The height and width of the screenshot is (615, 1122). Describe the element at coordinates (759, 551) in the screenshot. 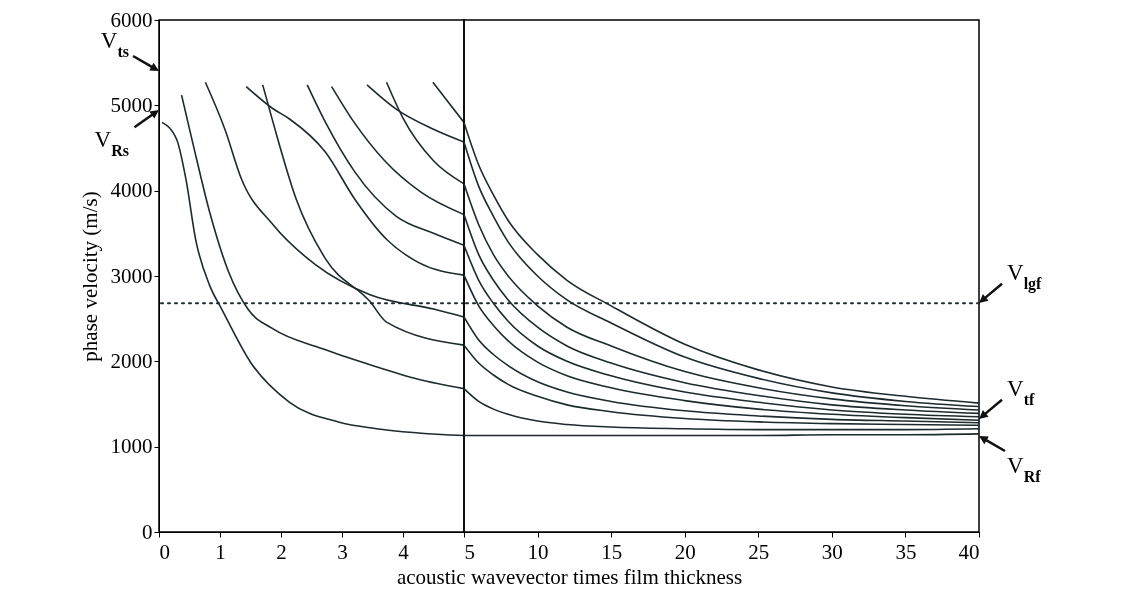

I see `x-tick-label: 25` at that location.